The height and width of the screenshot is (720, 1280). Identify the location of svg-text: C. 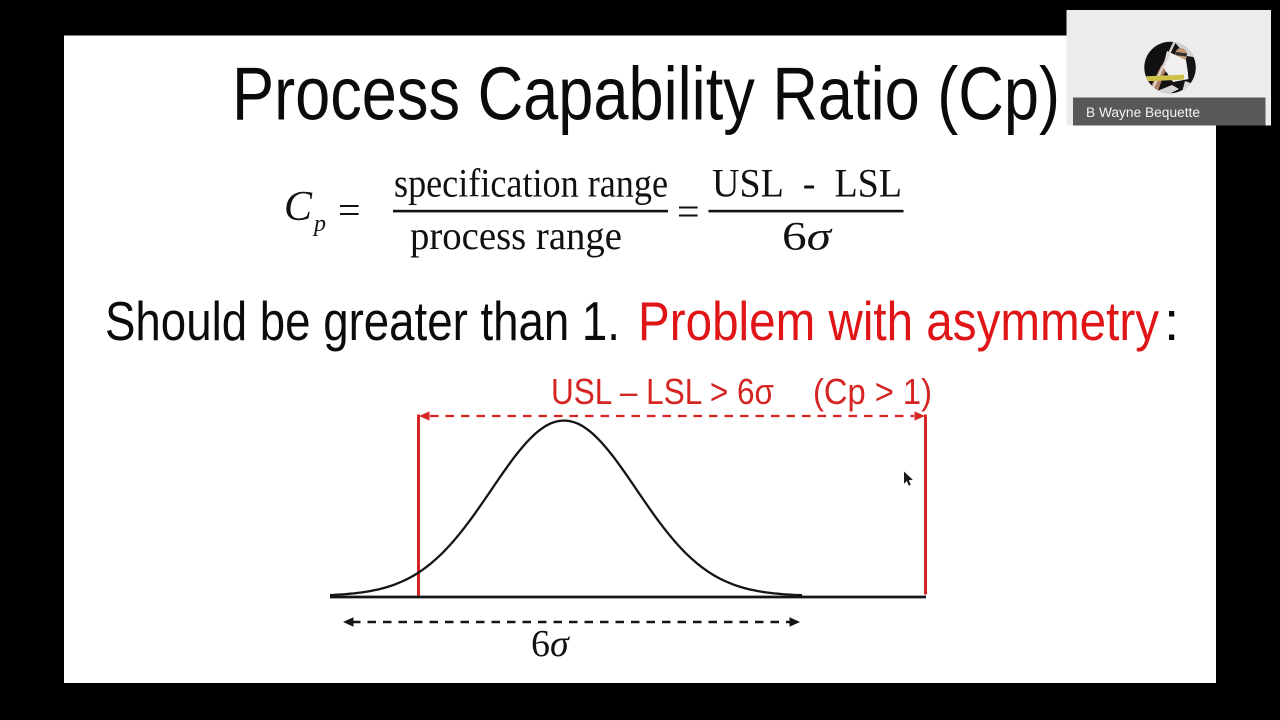
(298, 207).